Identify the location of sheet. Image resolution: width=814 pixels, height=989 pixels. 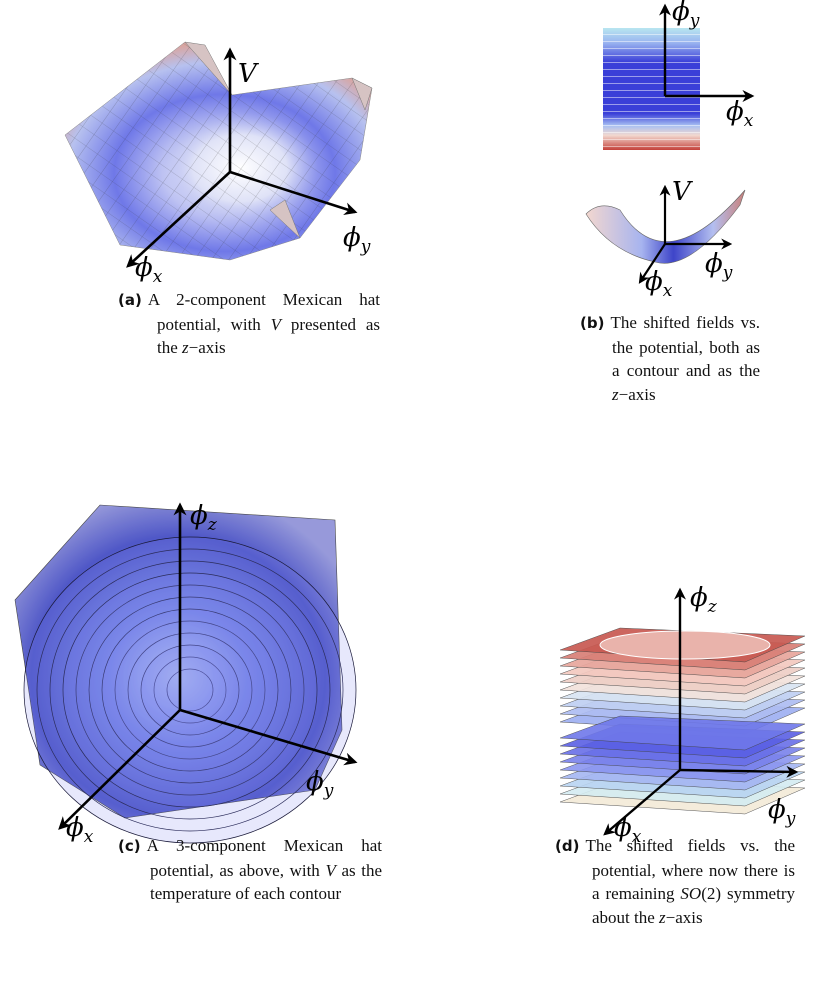
(682, 733).